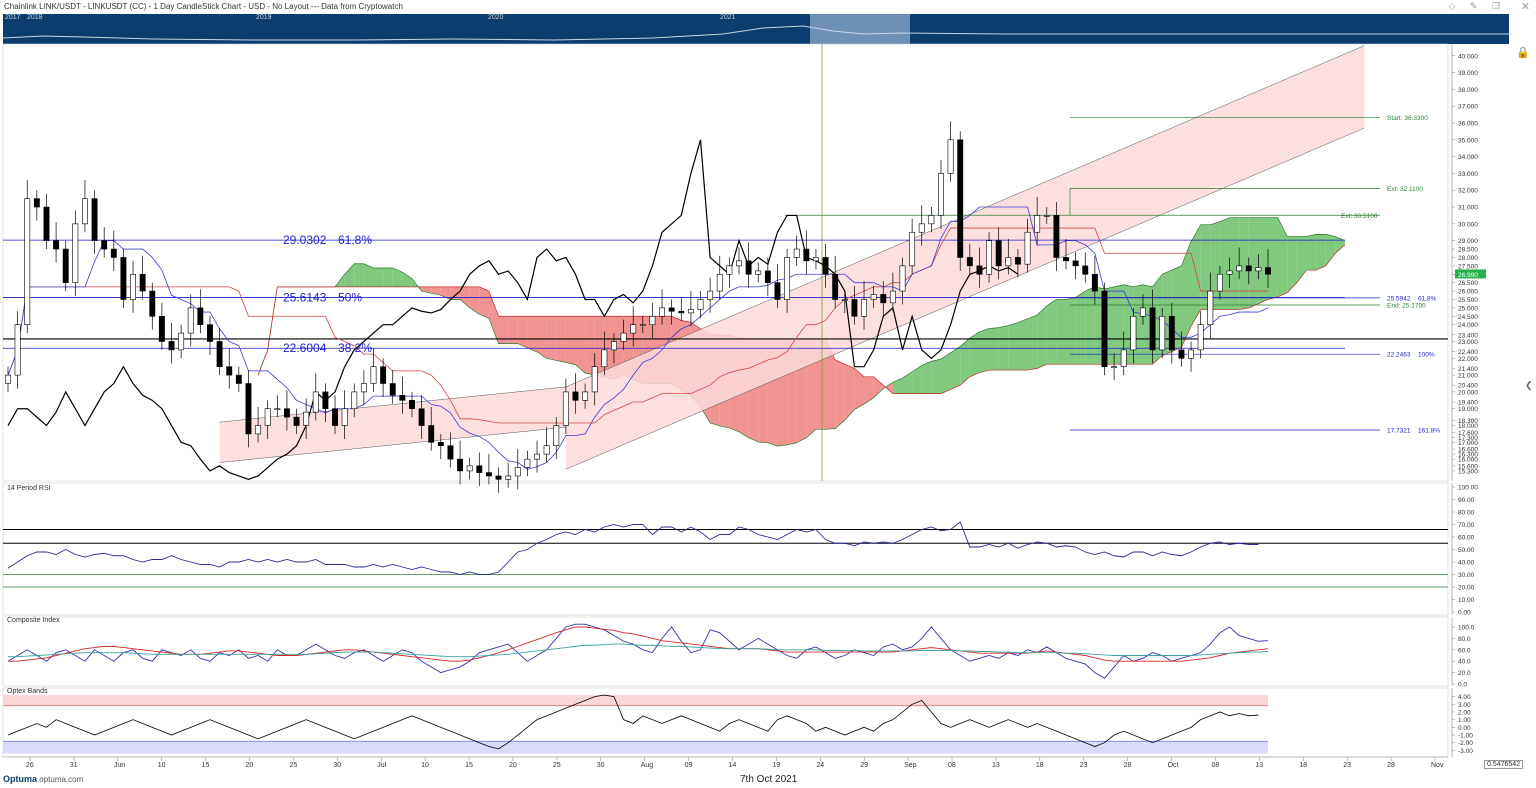 The width and height of the screenshot is (1536, 788). I want to click on rsi-line, so click(633, 548).